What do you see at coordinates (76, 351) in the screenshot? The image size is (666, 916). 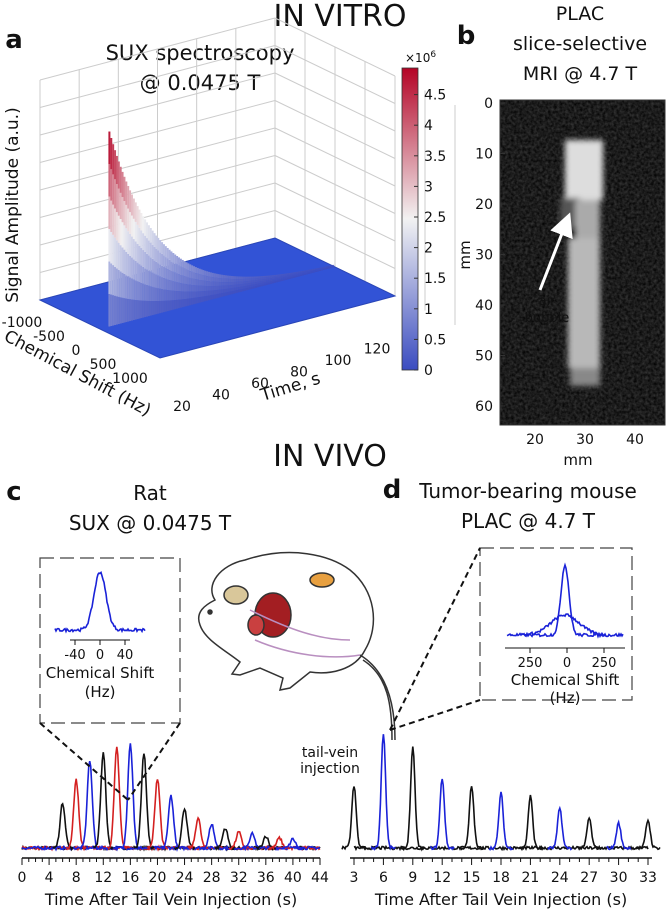 I see `shift-tick-label: 0` at bounding box center [76, 351].